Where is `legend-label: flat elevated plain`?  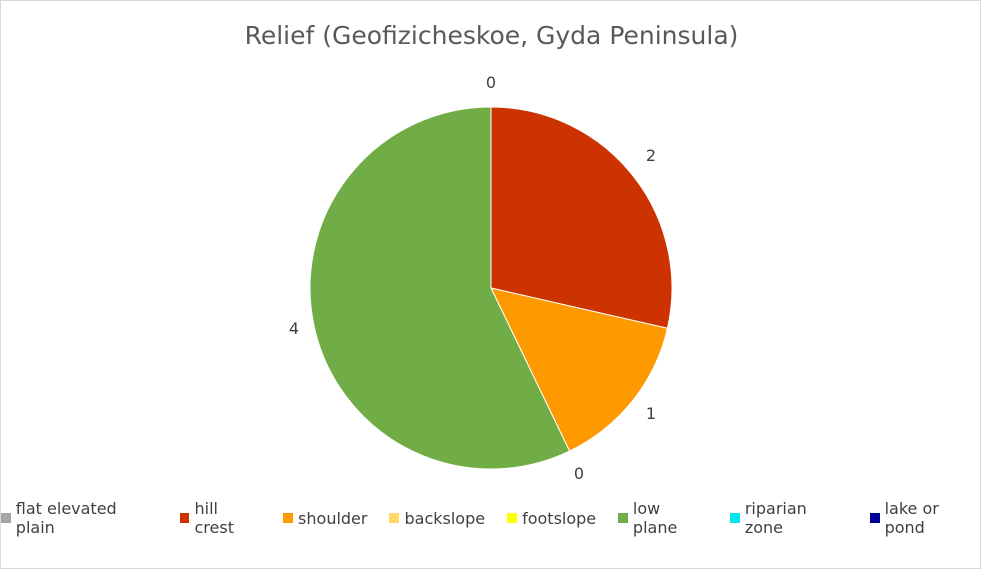 legend-label: flat elevated plain is located at coordinates (66, 518).